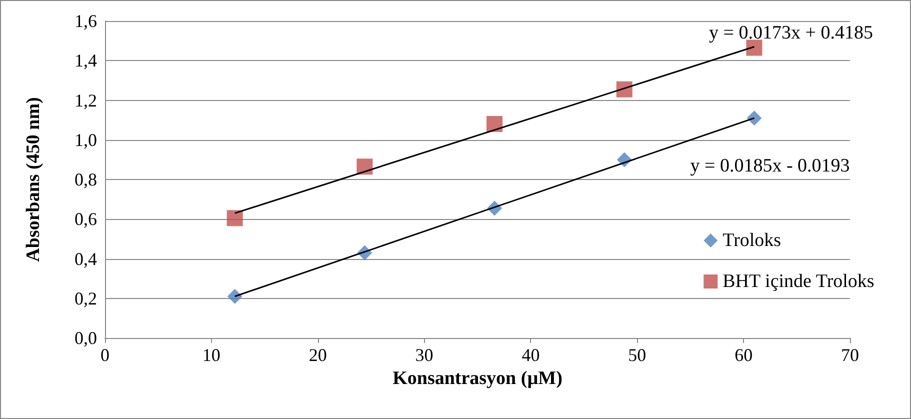 The width and height of the screenshot is (911, 419). Describe the element at coordinates (85, 258) in the screenshot. I see `y-tick-label: 0,4` at that location.